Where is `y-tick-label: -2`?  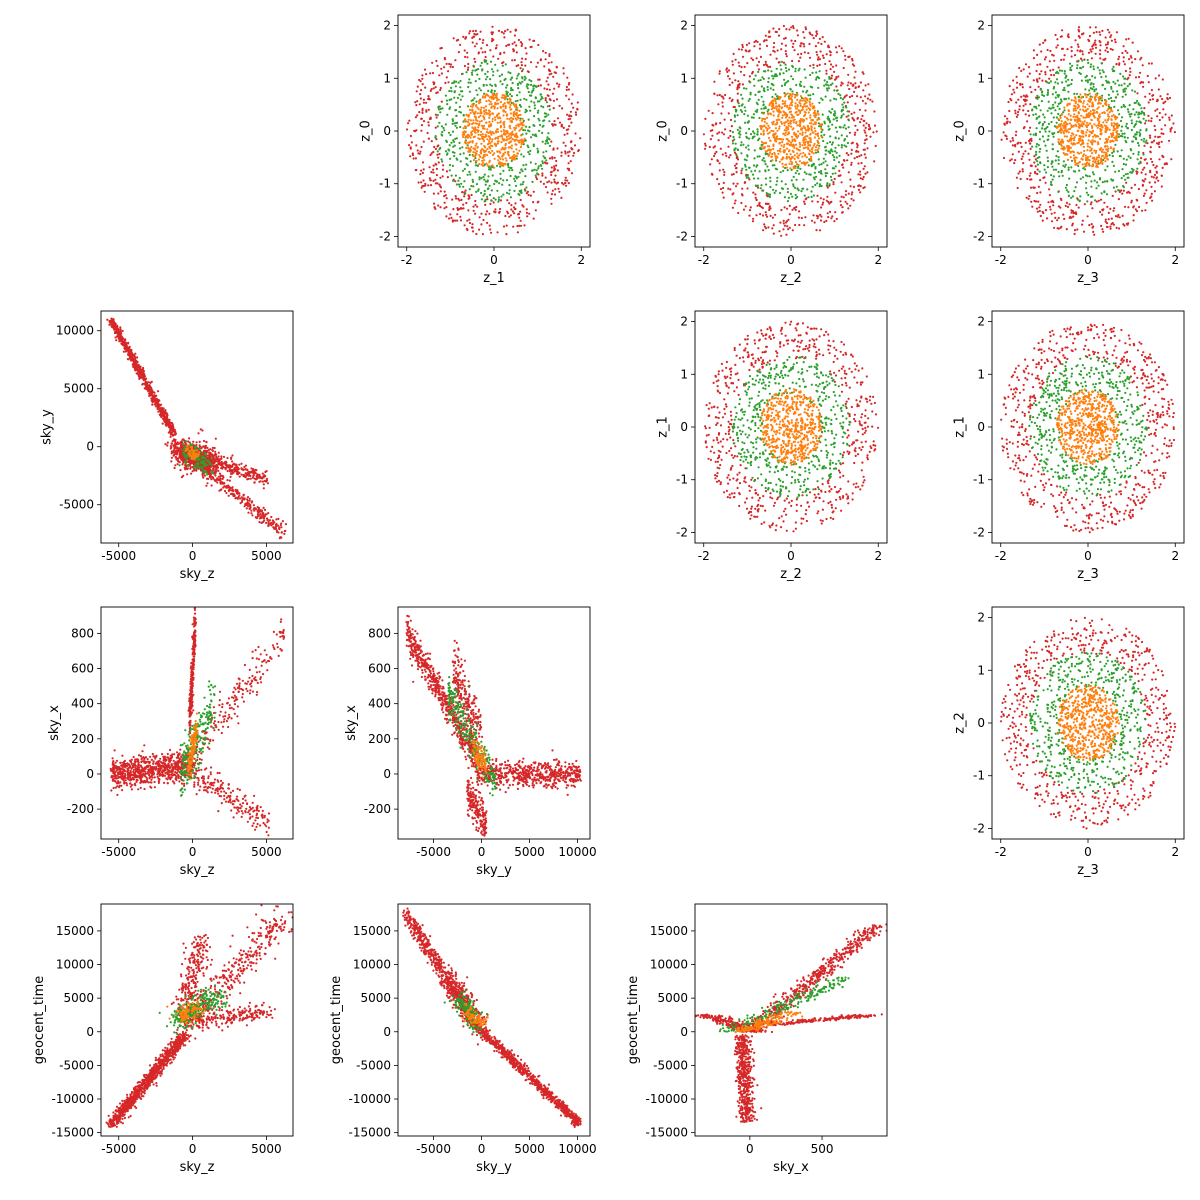 y-tick-label: -2 is located at coordinates (682, 236).